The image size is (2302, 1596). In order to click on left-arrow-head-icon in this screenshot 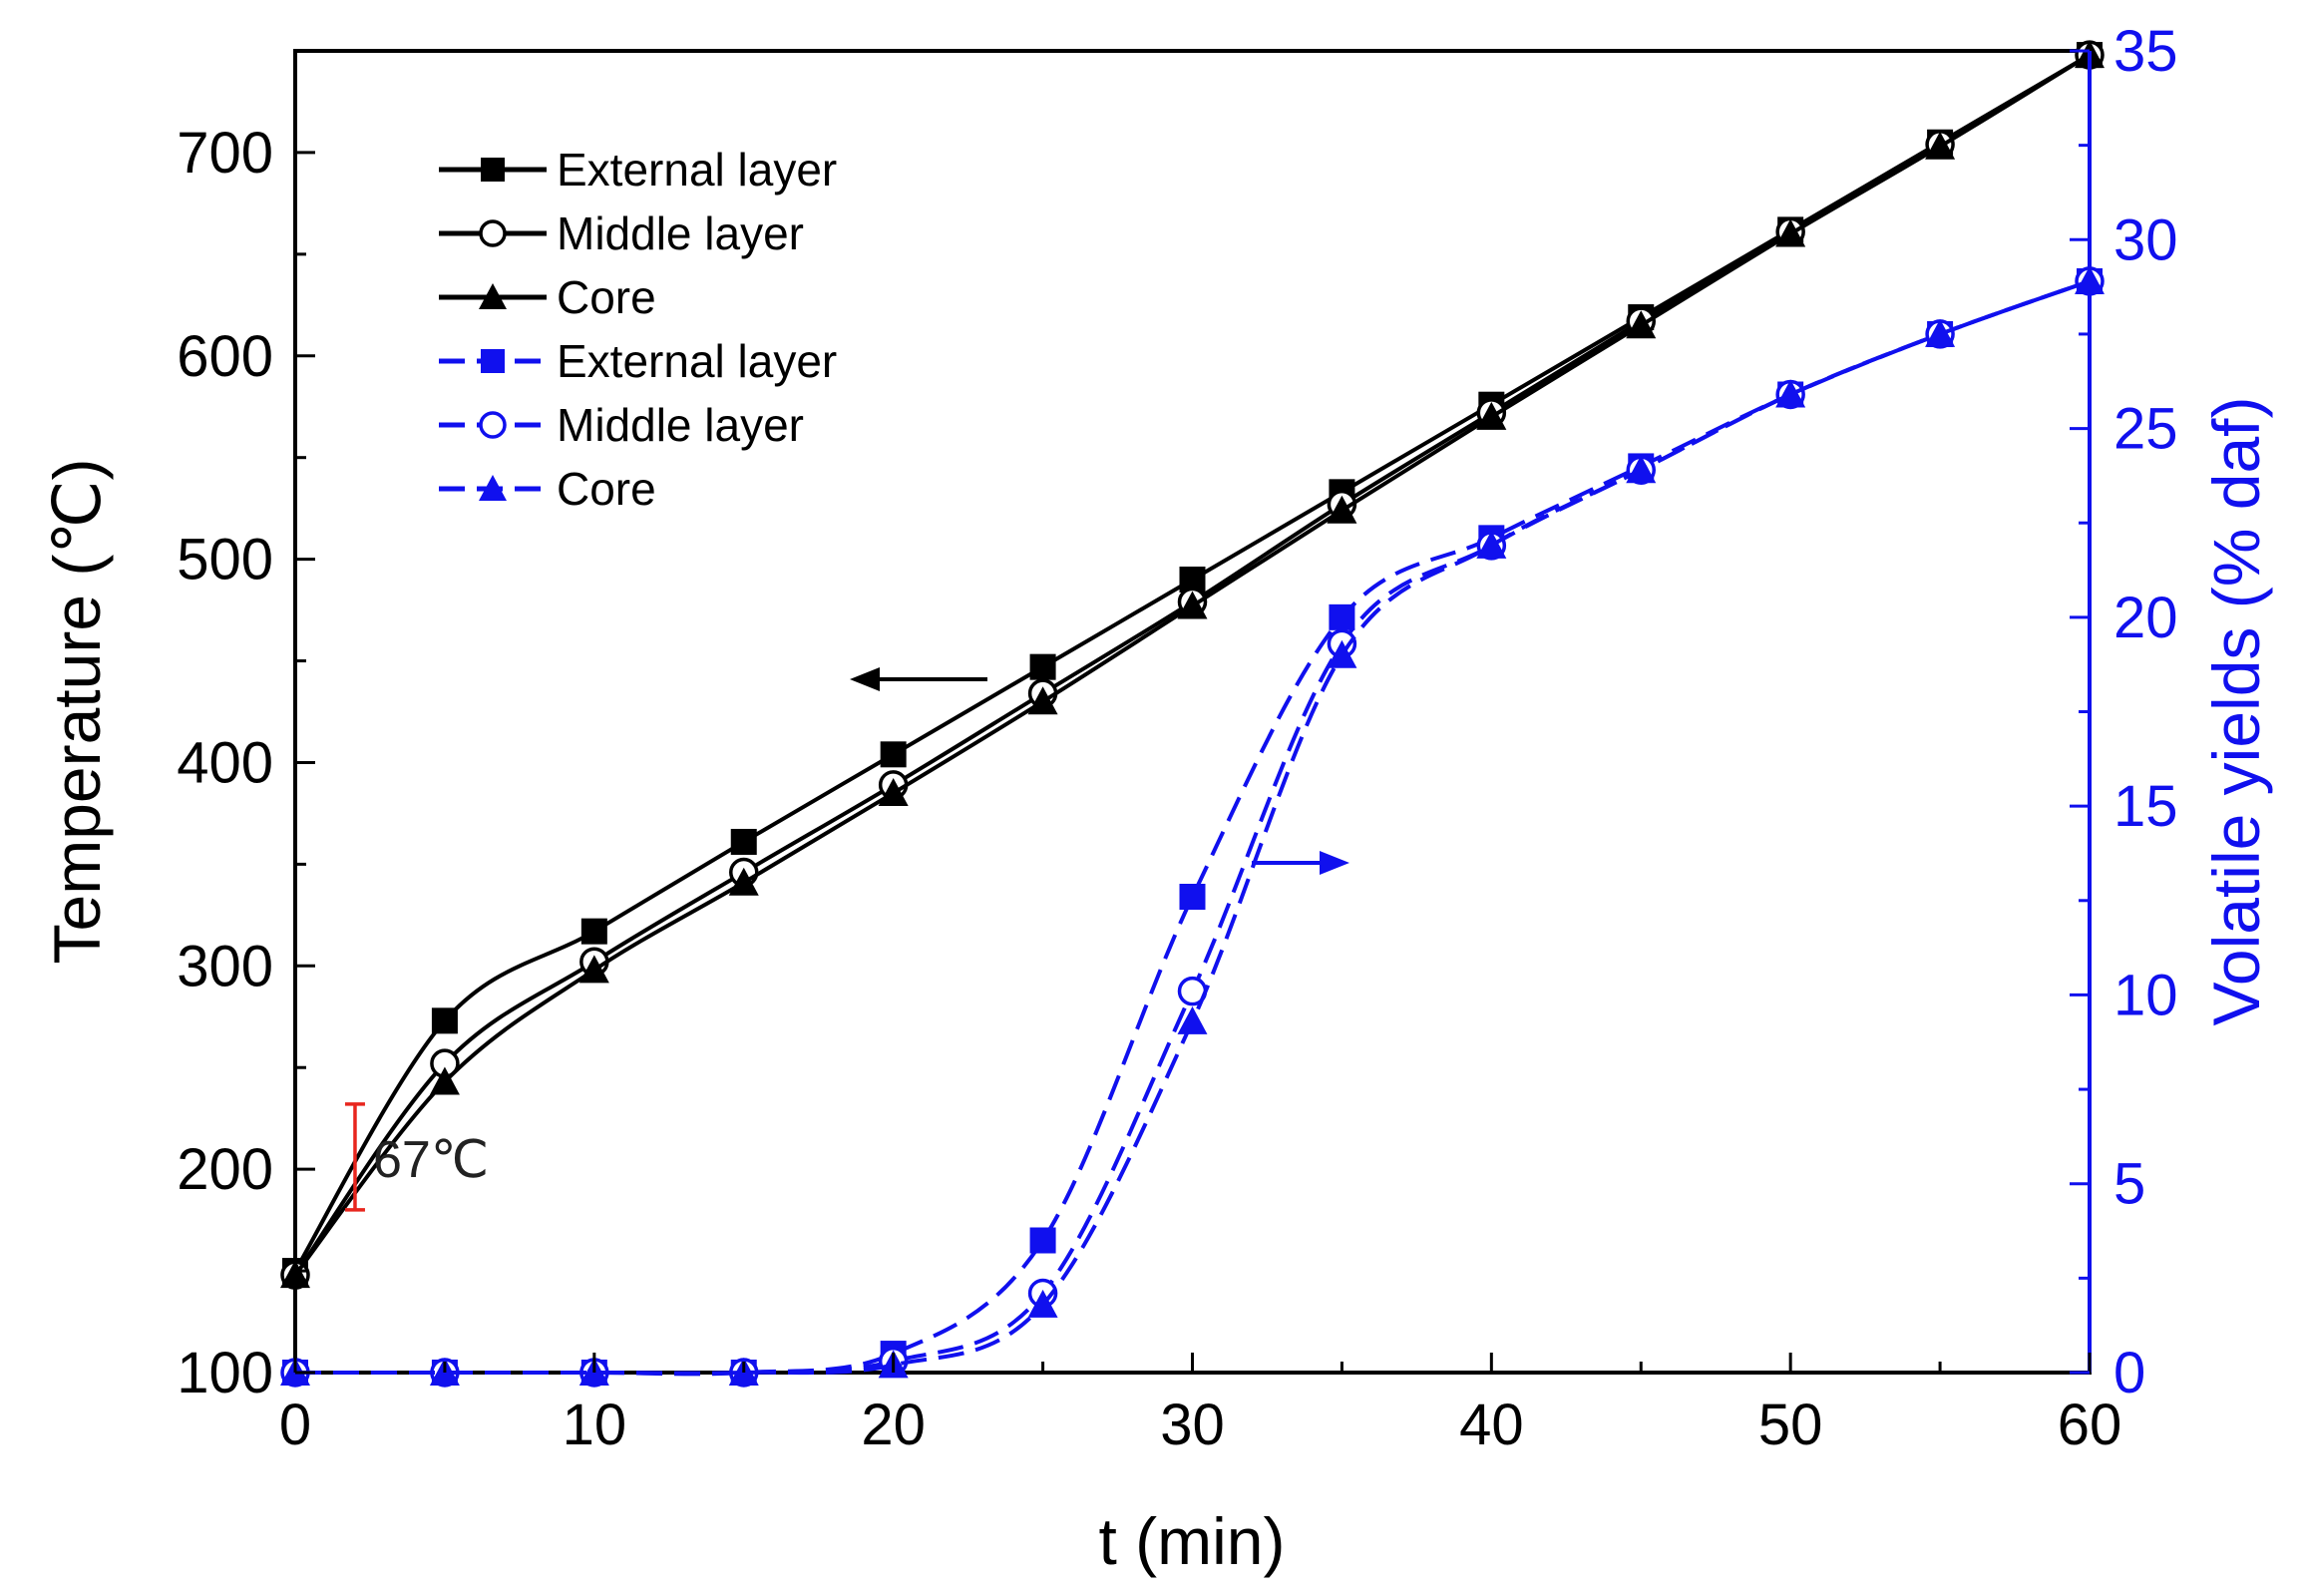, I will do `click(865, 679)`.